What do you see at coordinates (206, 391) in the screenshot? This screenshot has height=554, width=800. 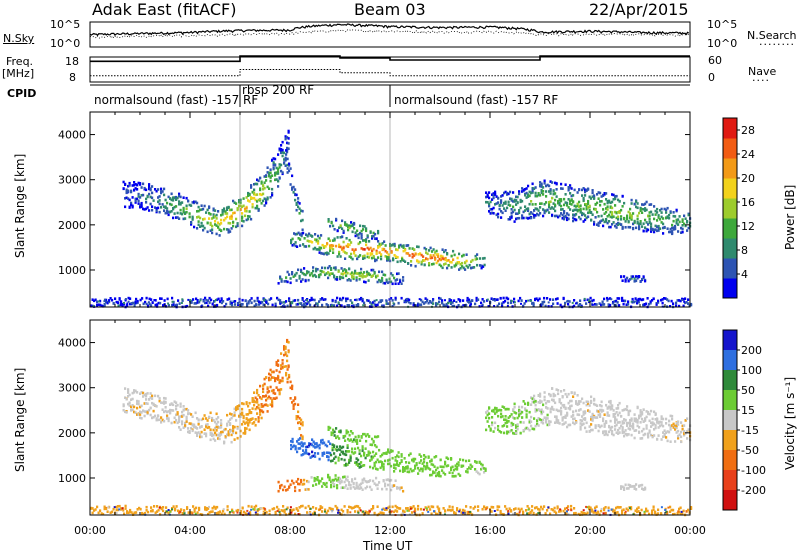 I see `echo-band-A` at bounding box center [206, 391].